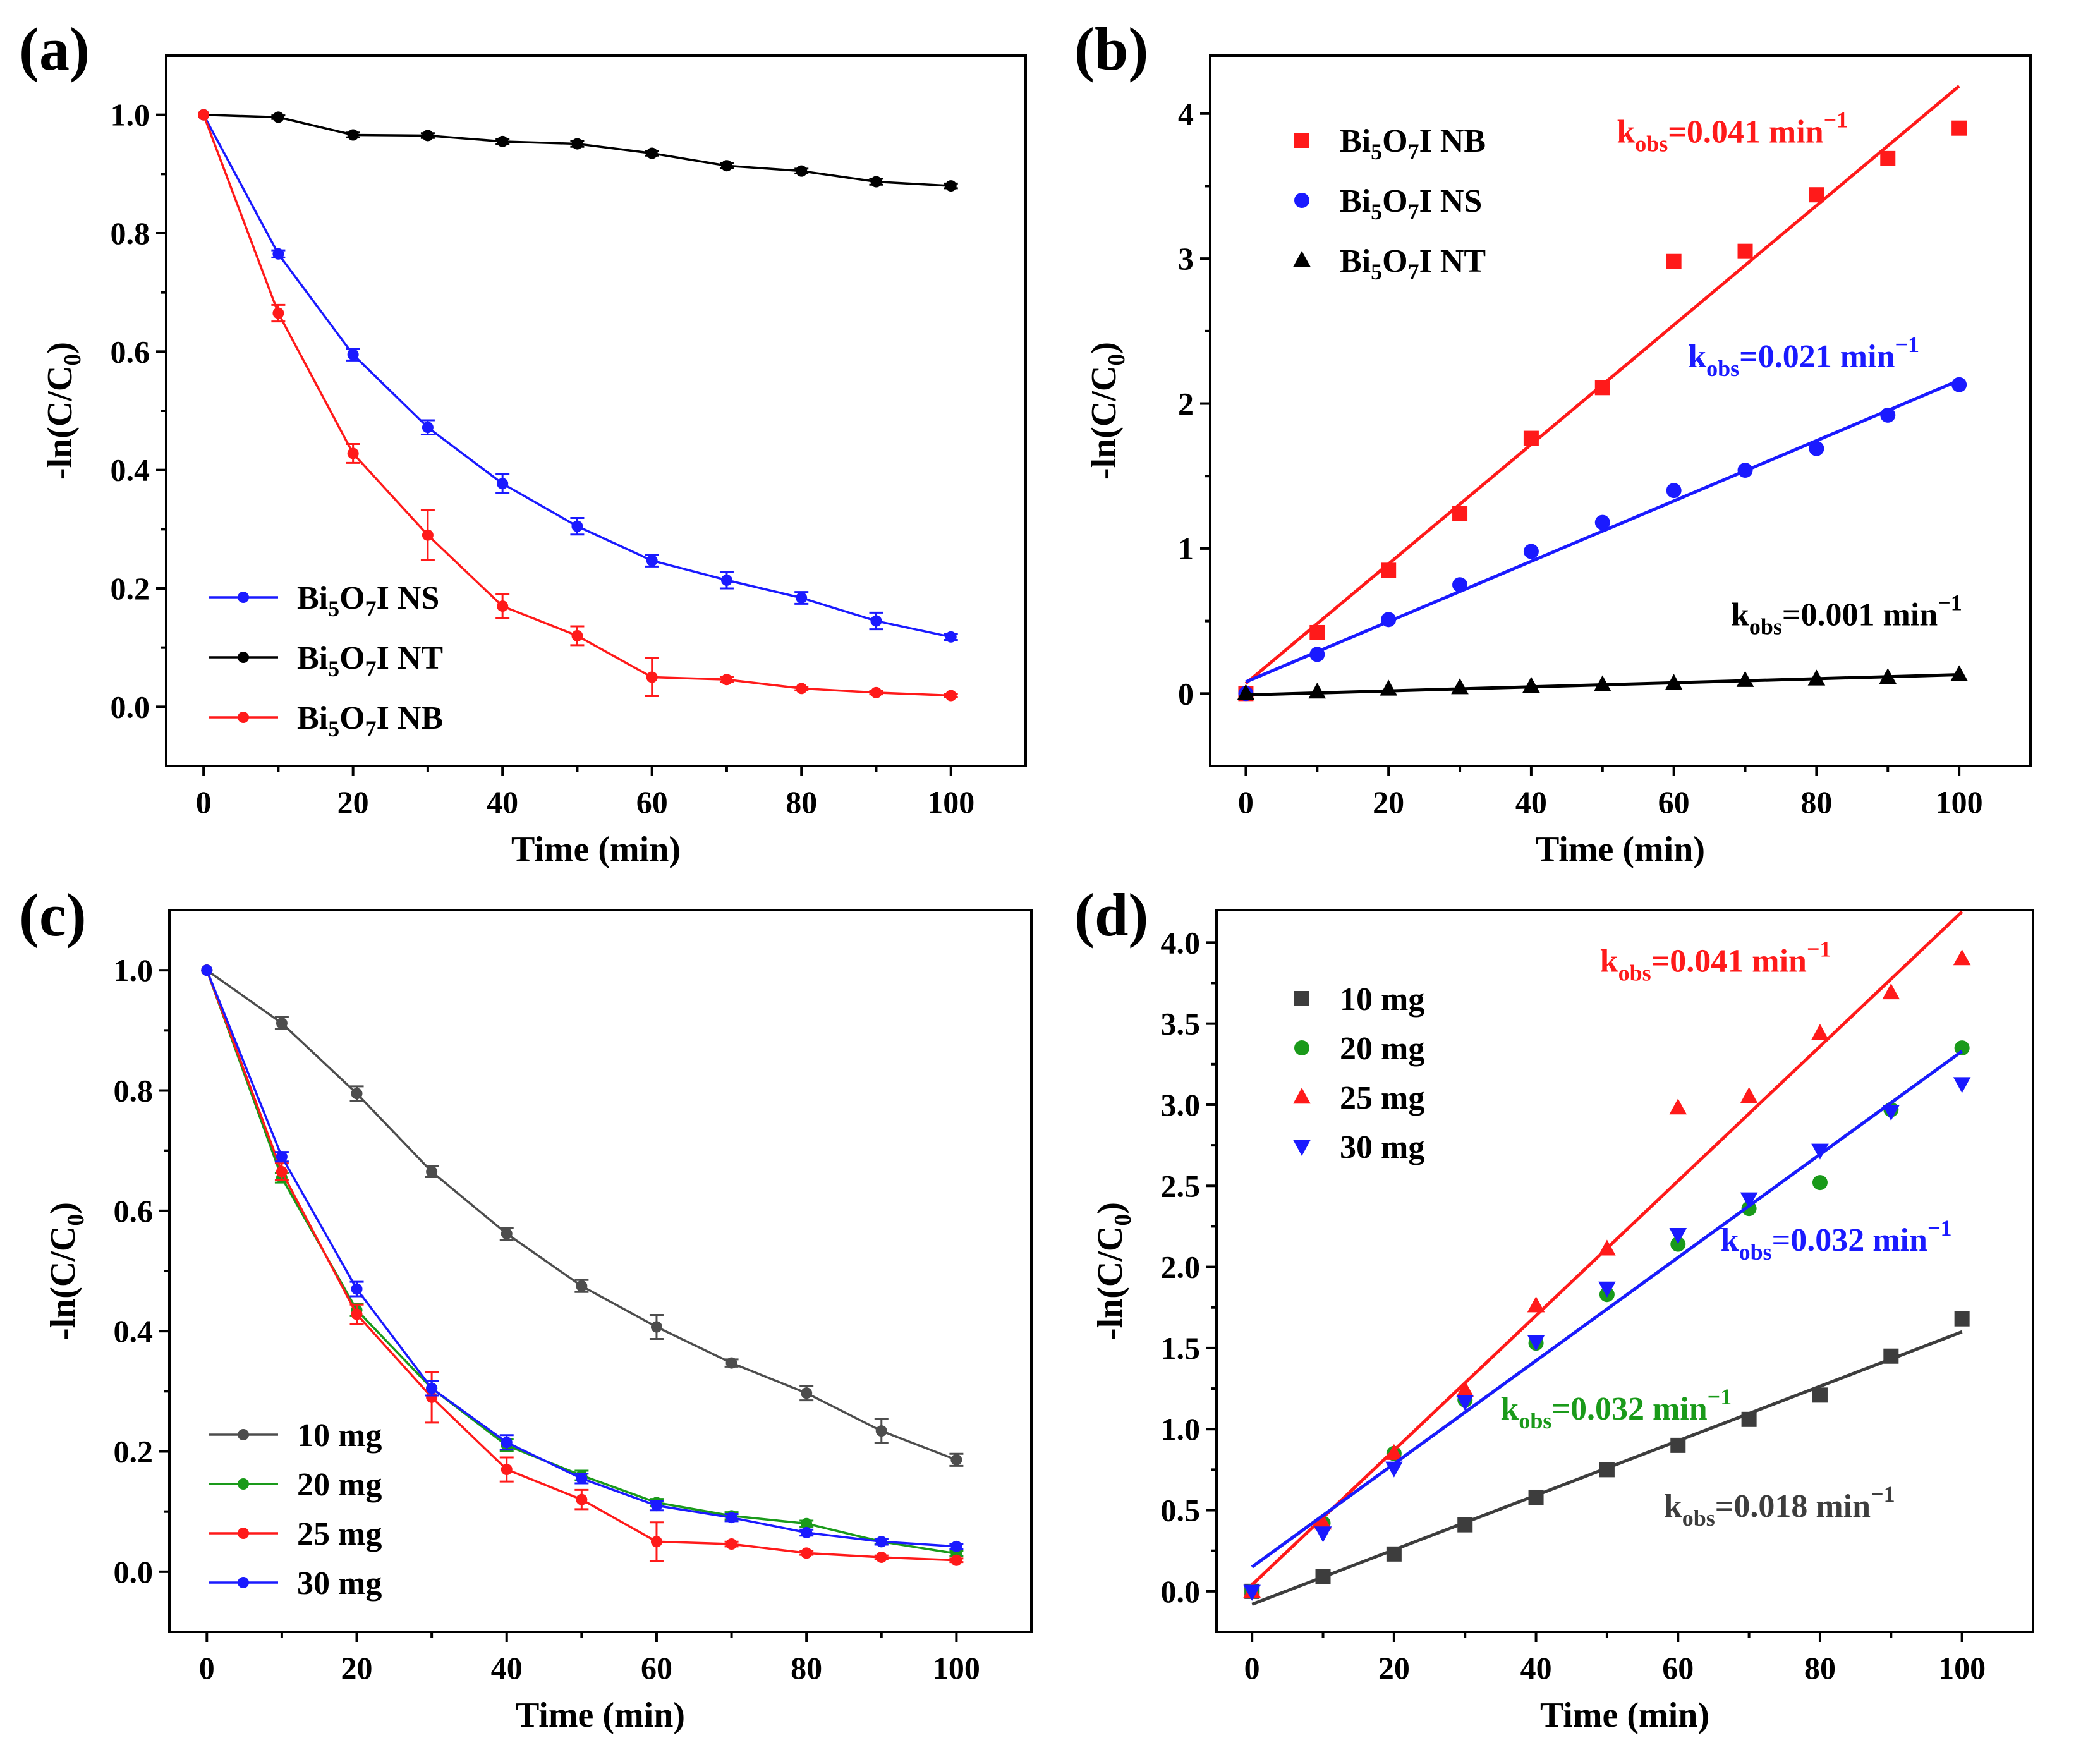  What do you see at coordinates (1674, 802) in the screenshot?
I see `x-tick-label: 60` at bounding box center [1674, 802].